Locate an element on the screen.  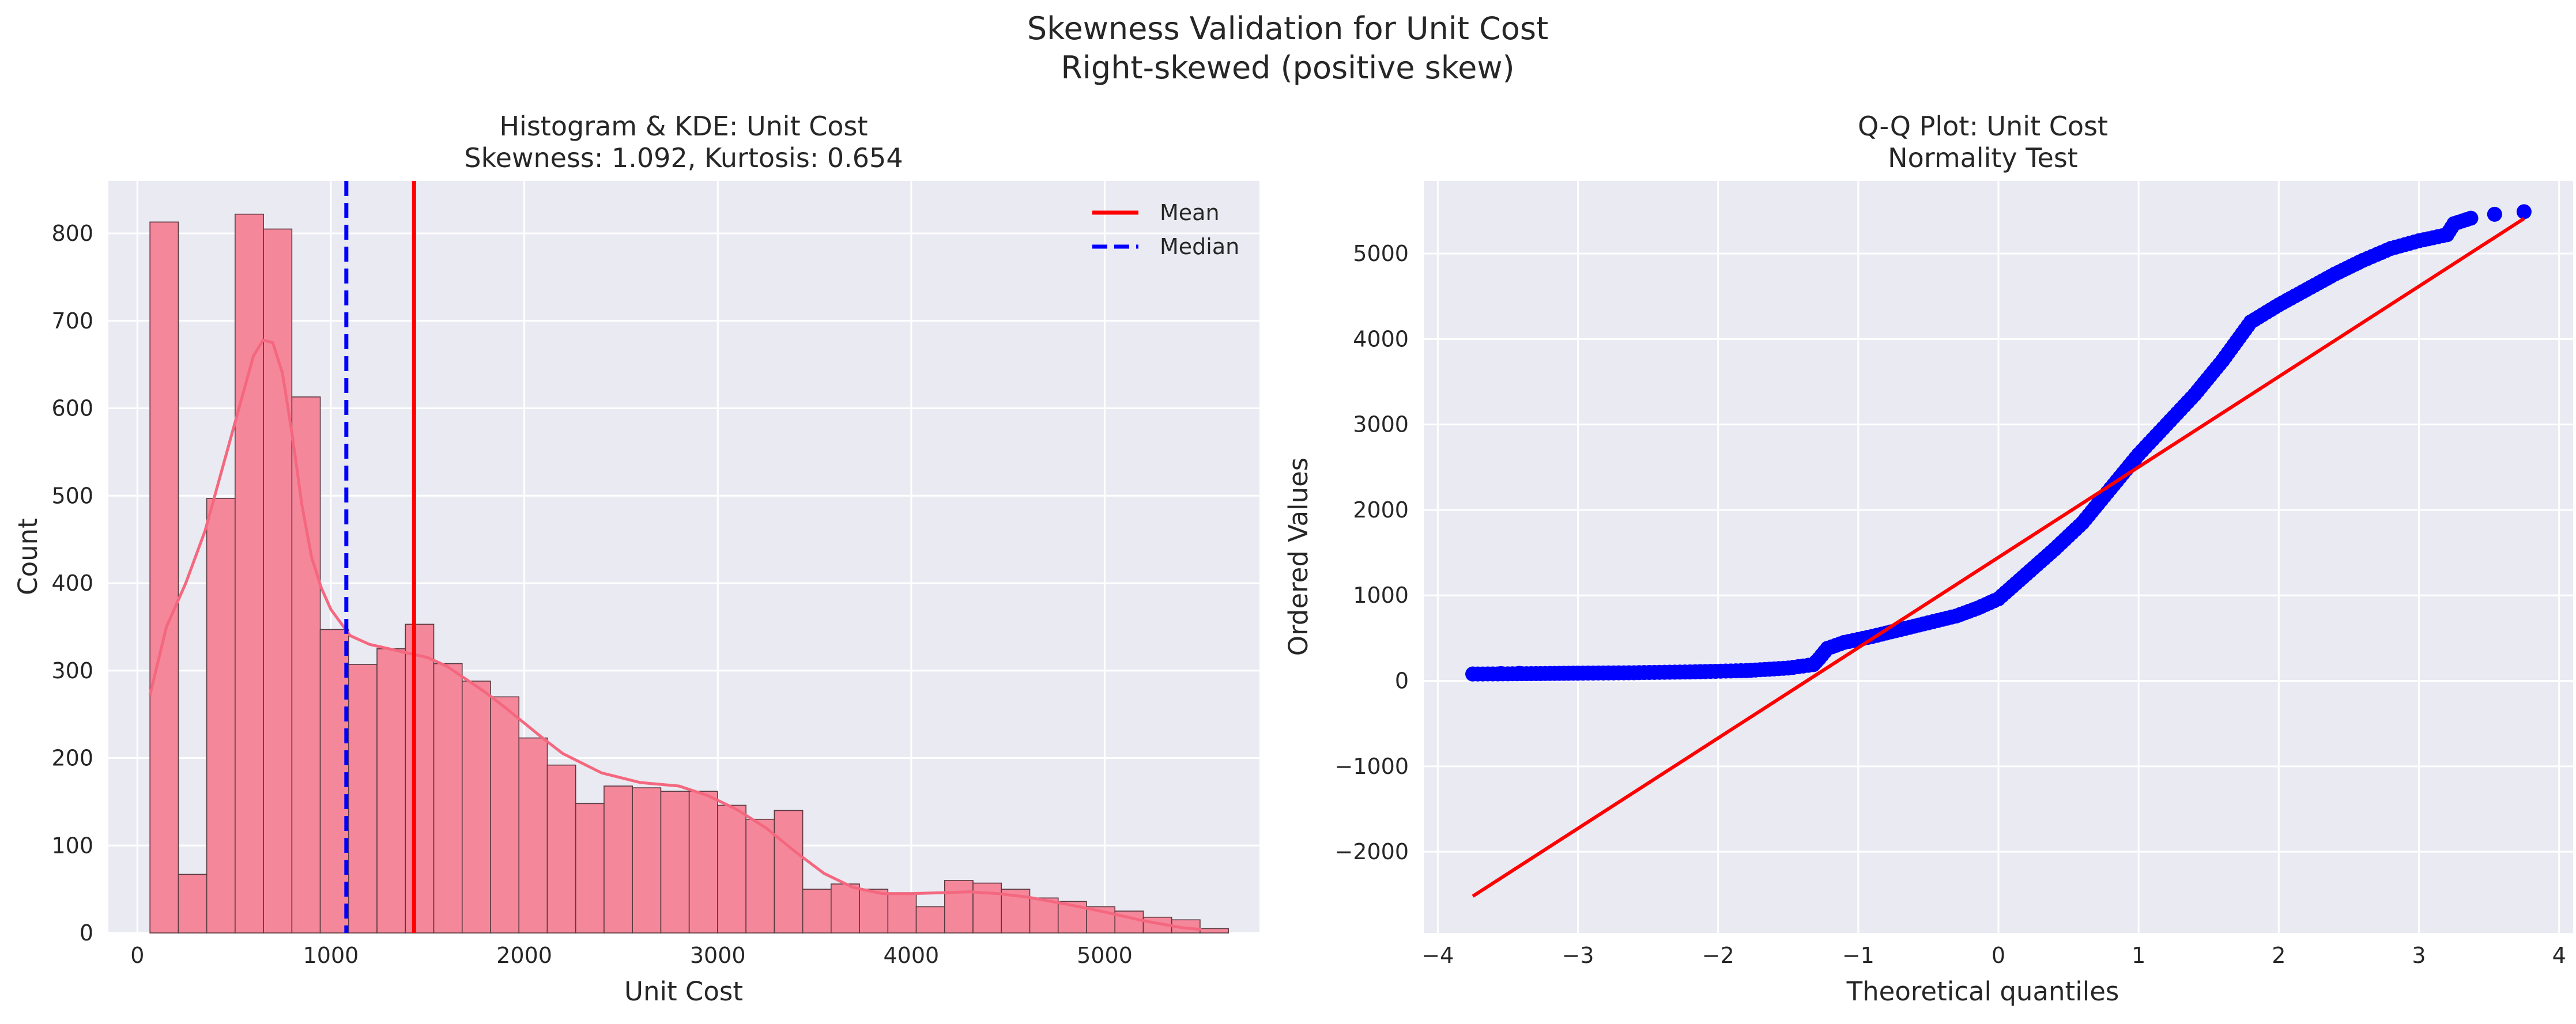
hist-y-tick-8: 800 is located at coordinates (72, 233).